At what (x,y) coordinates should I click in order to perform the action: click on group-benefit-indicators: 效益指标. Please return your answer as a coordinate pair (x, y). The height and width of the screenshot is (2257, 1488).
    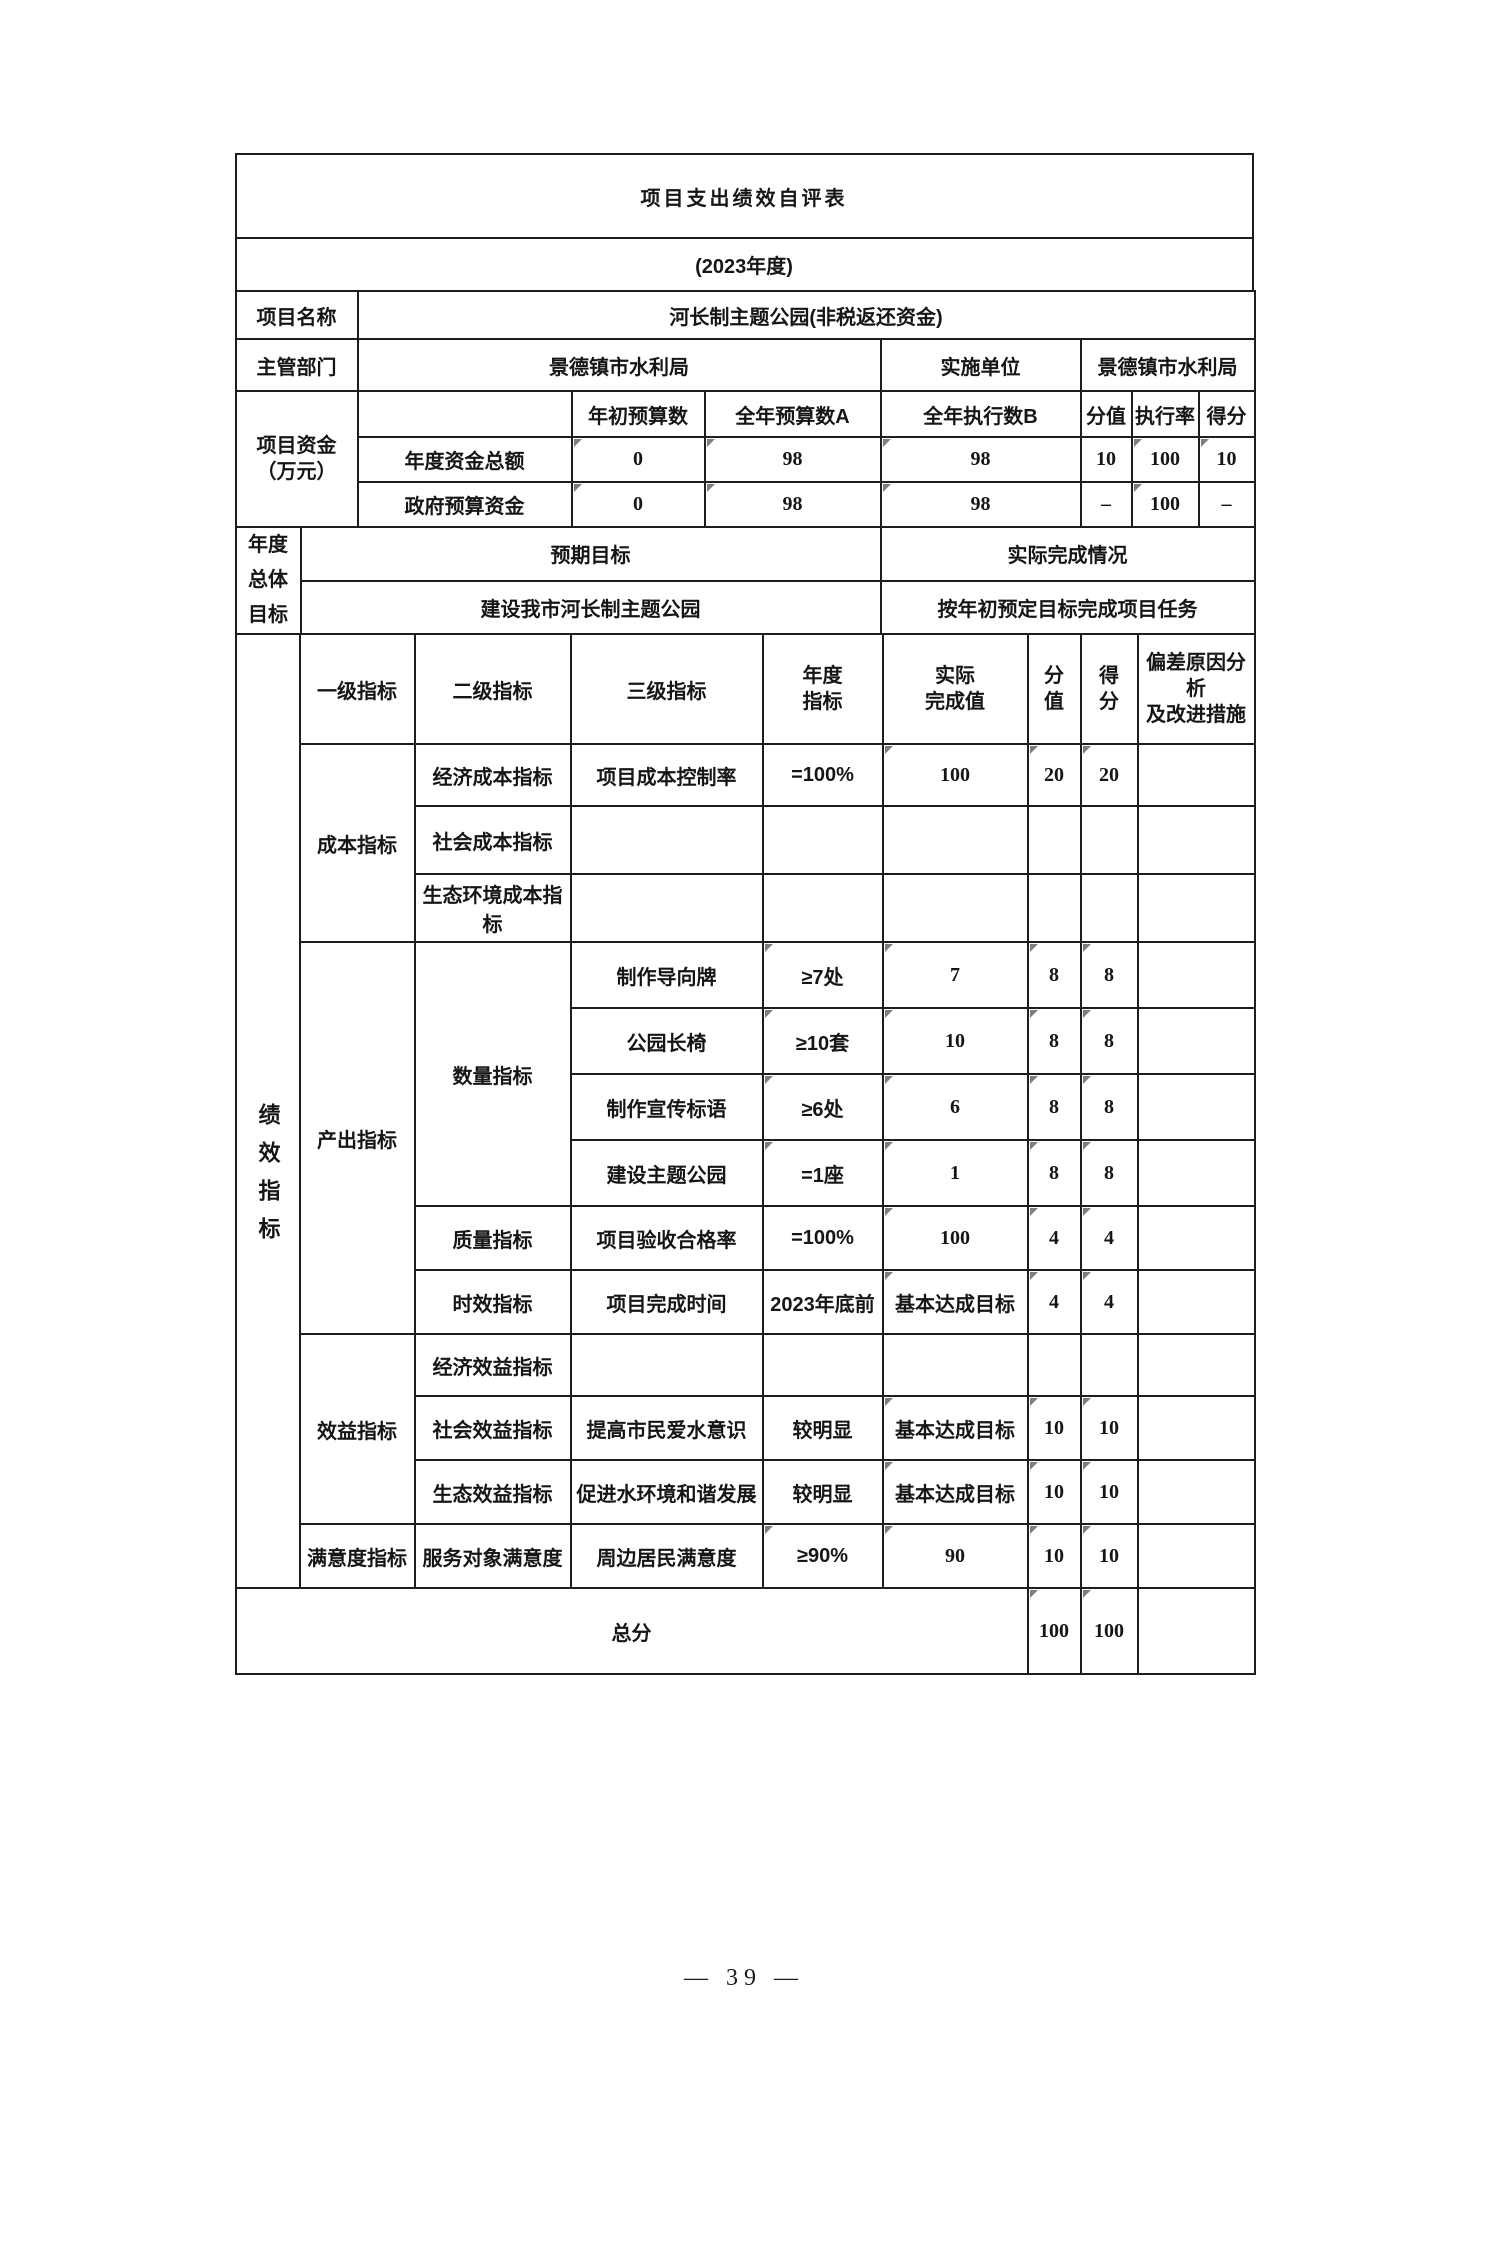
    Looking at the image, I should click on (357, 1429).